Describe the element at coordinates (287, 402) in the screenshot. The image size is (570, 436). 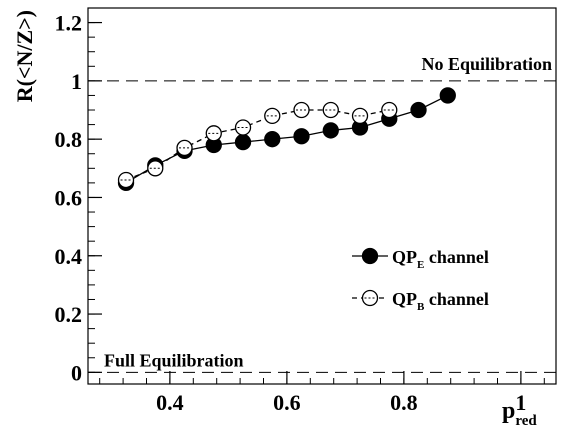
I see `x-tick-label: 0.6` at that location.